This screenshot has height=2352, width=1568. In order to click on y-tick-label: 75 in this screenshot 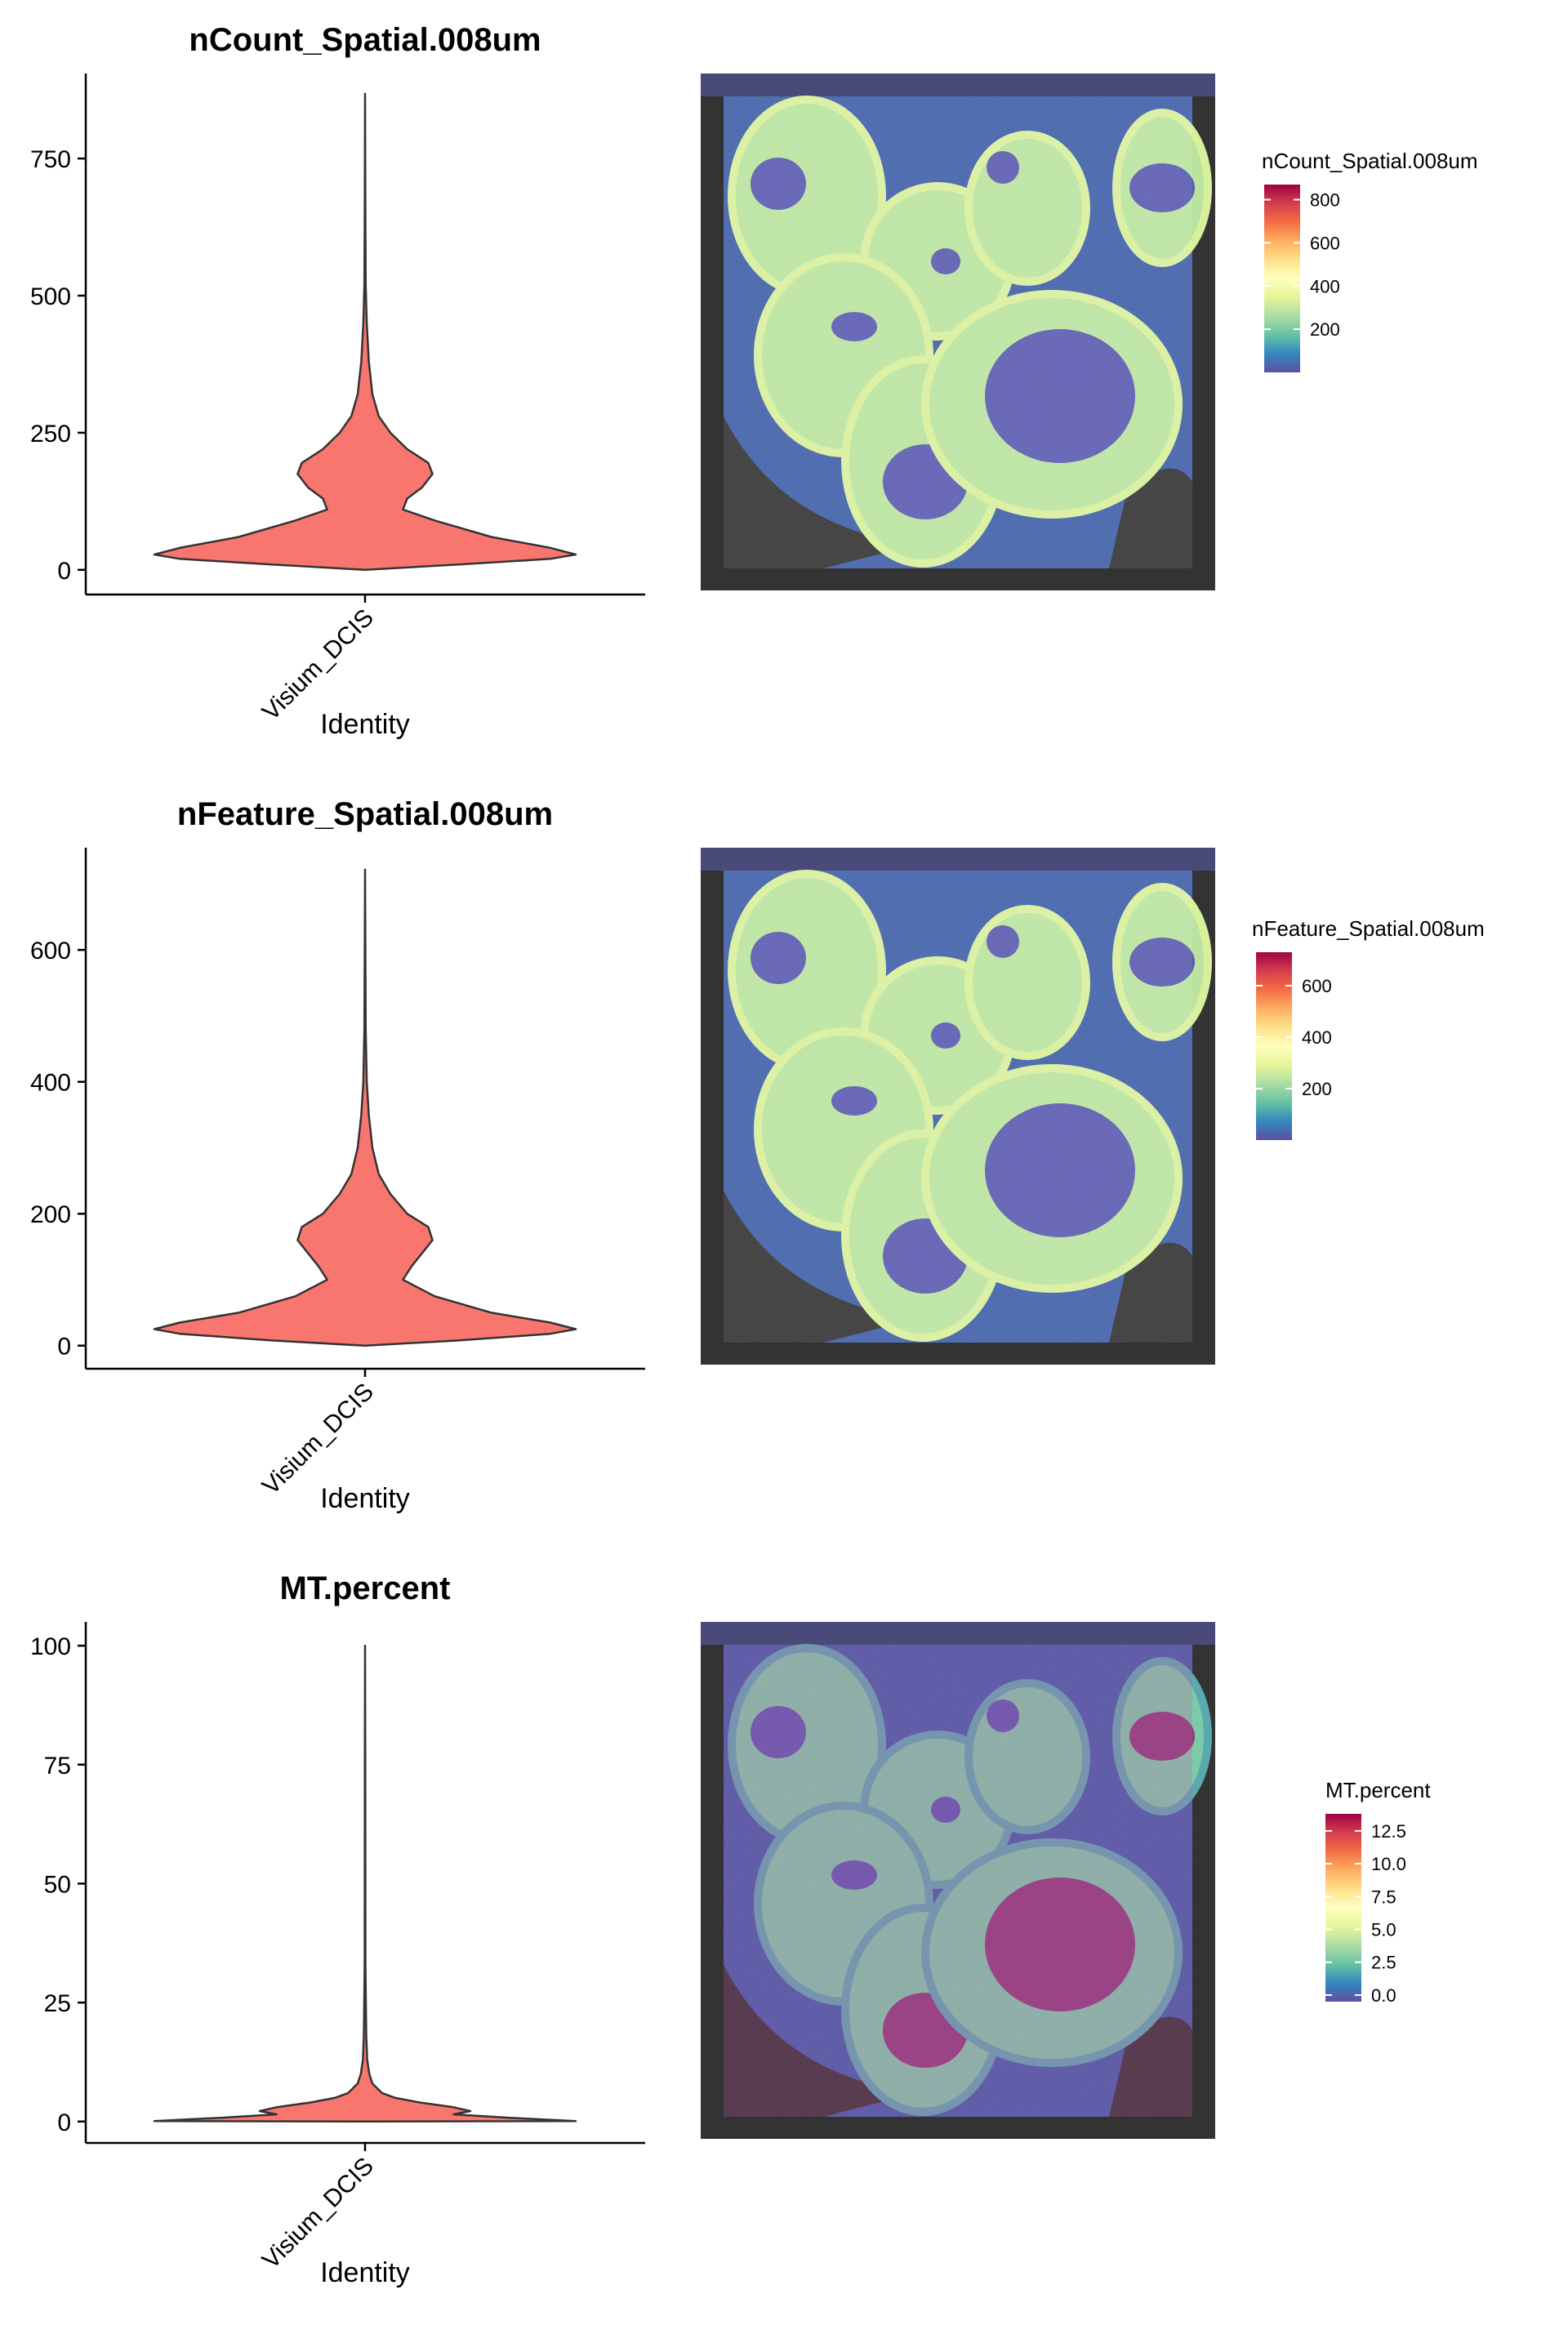, I will do `click(58, 1767)`.